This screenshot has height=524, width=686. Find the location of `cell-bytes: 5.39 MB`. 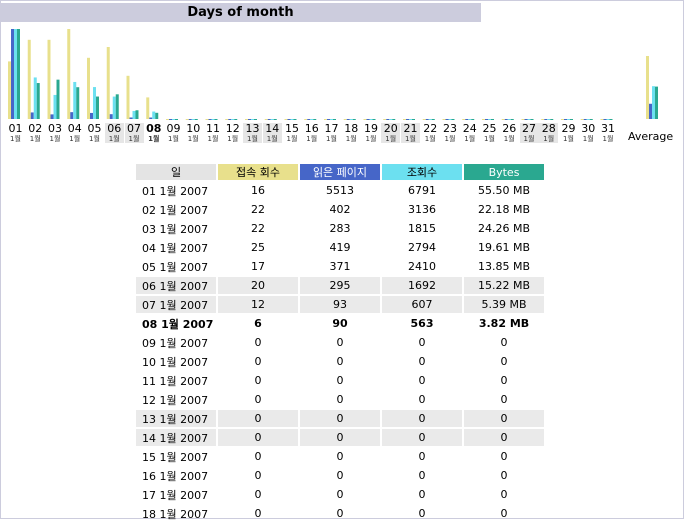

cell-bytes: 5.39 MB is located at coordinates (504, 304).